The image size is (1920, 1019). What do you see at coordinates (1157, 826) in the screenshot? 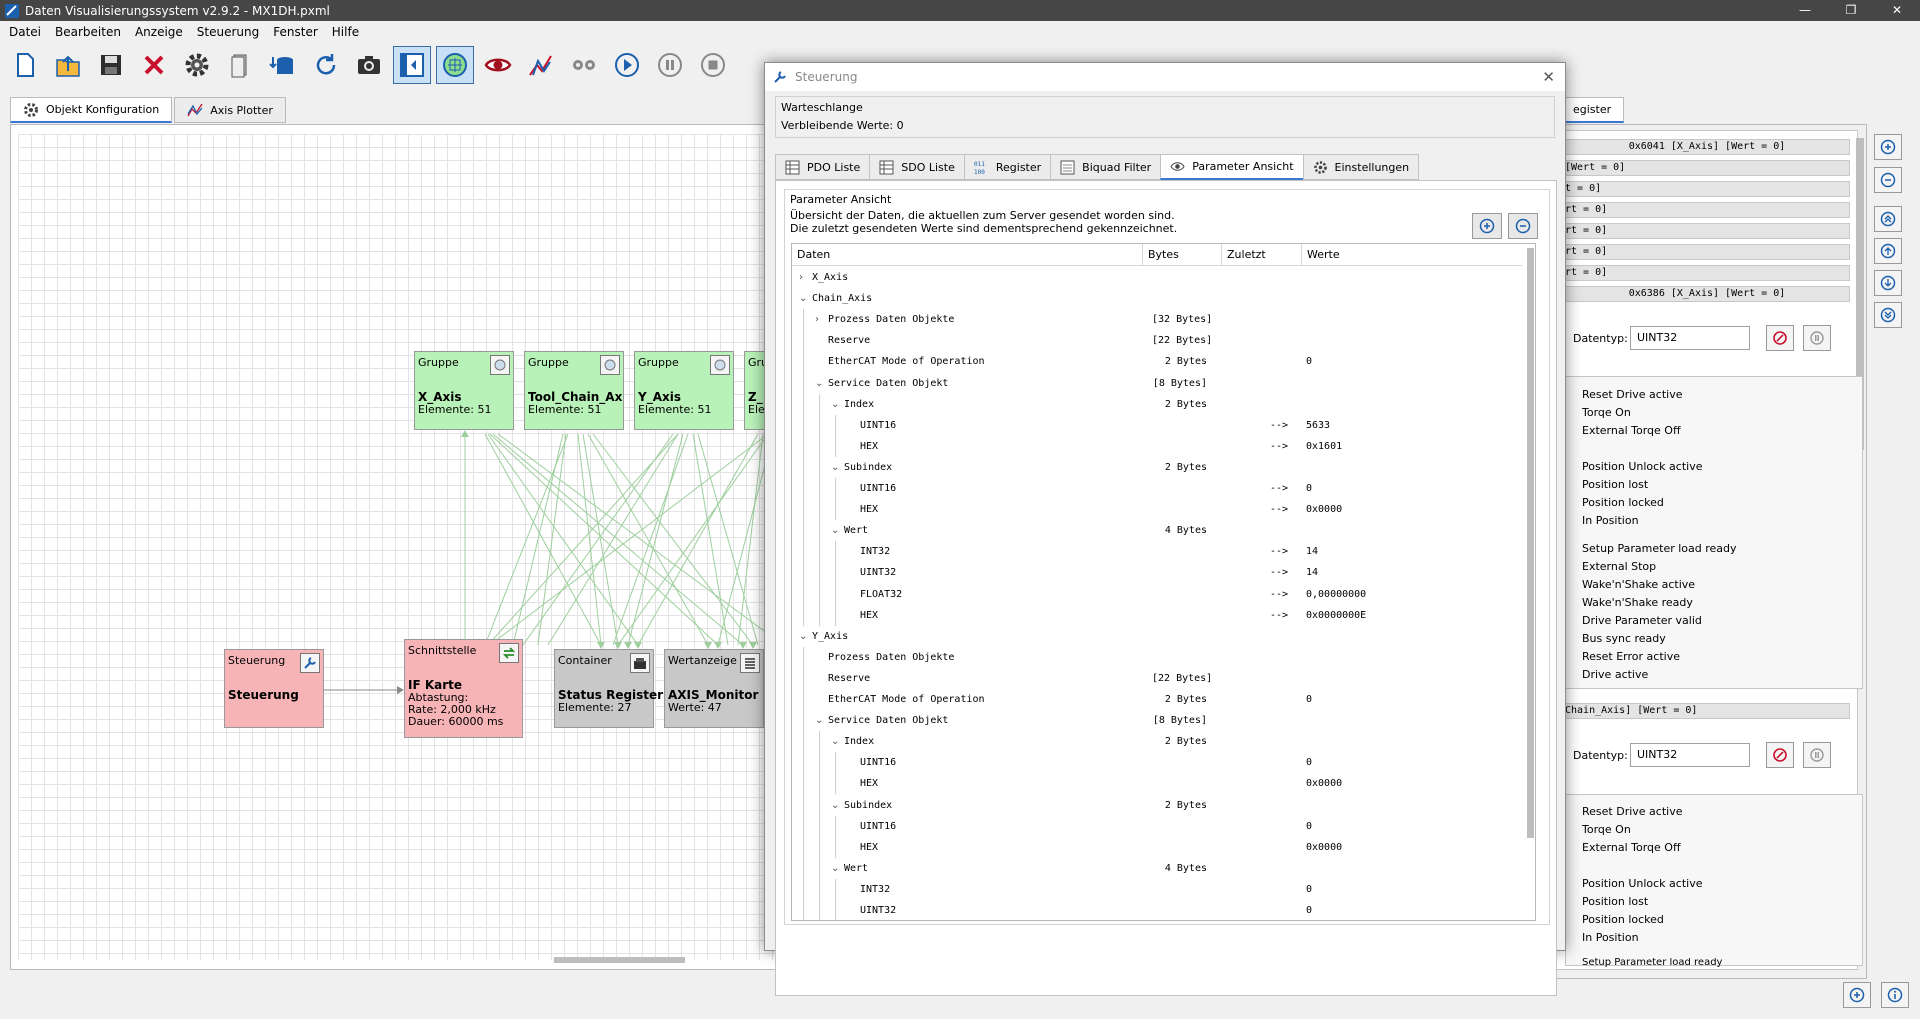
I see `tree-row: UINT16 0` at bounding box center [1157, 826].